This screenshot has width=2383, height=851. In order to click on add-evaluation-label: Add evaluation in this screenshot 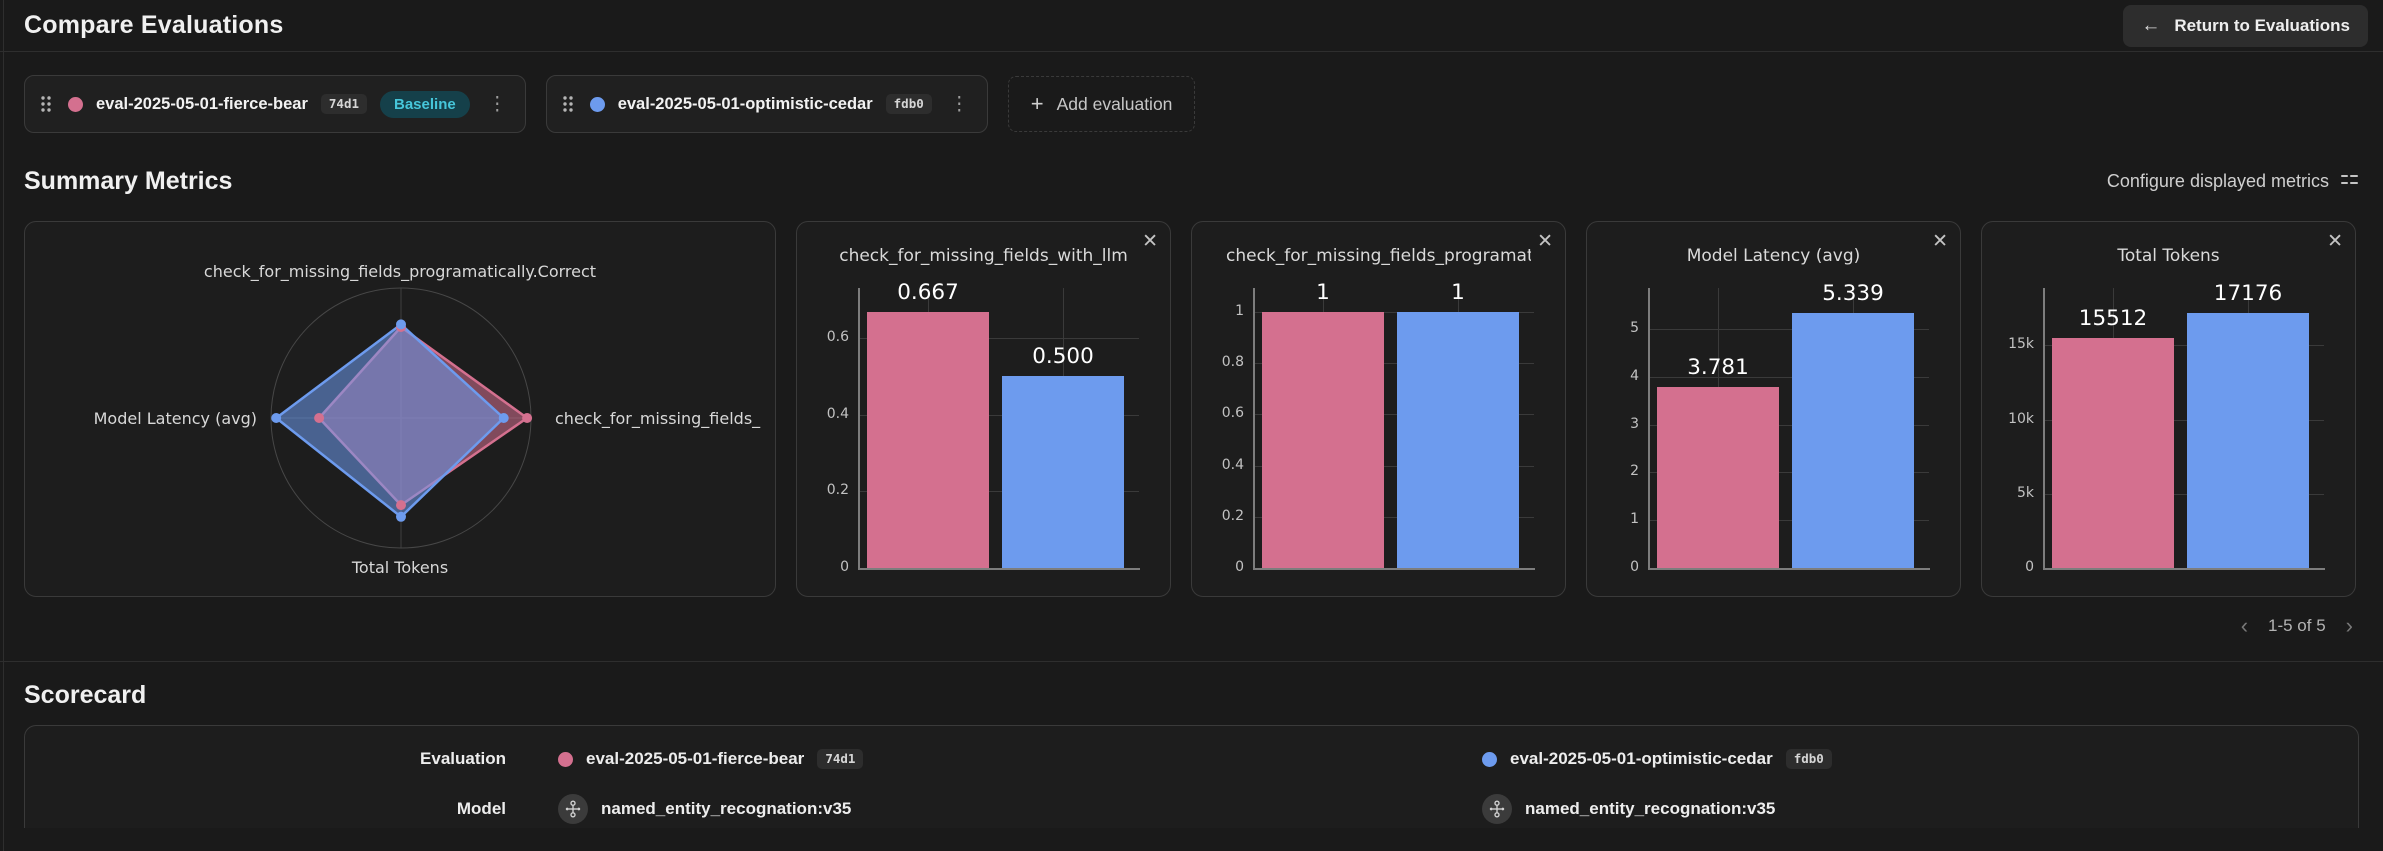, I will do `click(1114, 103)`.